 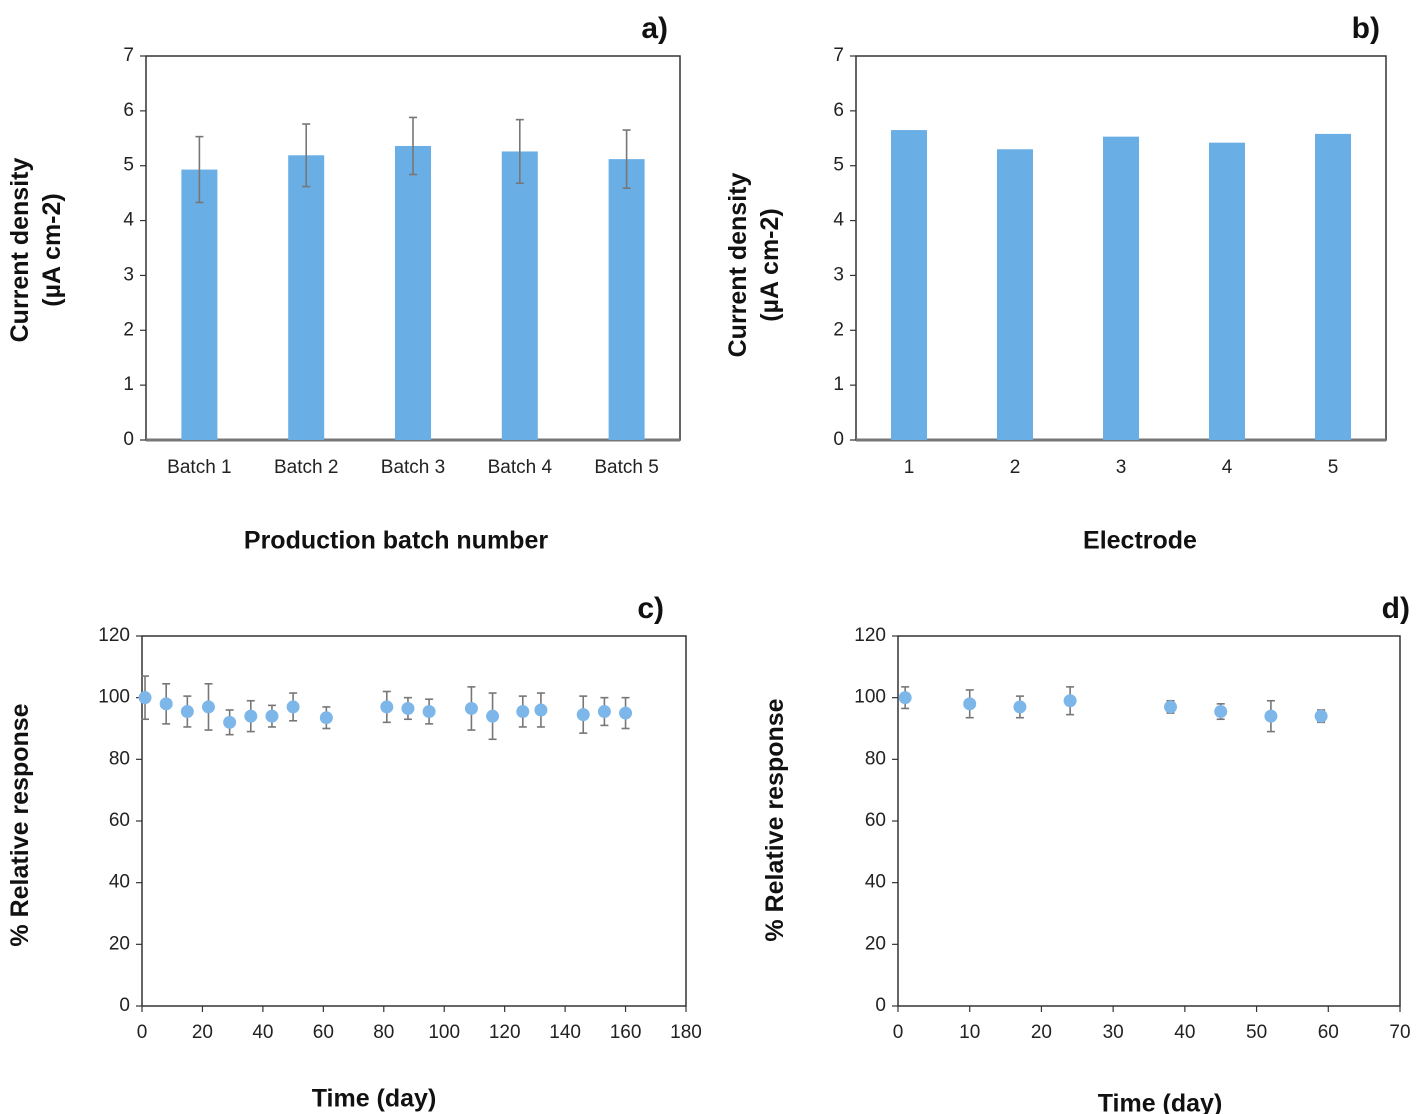 I want to click on x-tick-label: 80, so click(x=383, y=1032).